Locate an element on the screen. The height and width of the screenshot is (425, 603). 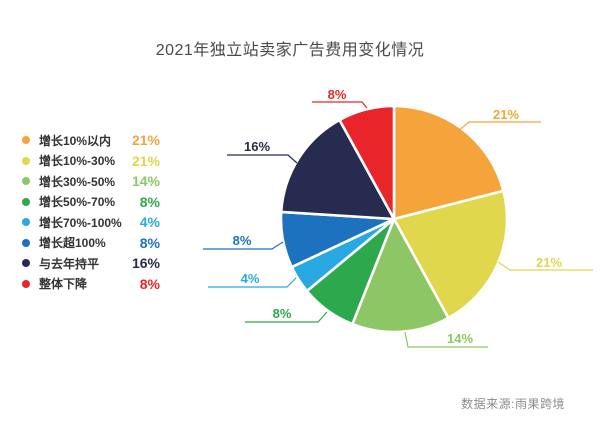
pie-slice-label: 4% is located at coordinates (250, 278).